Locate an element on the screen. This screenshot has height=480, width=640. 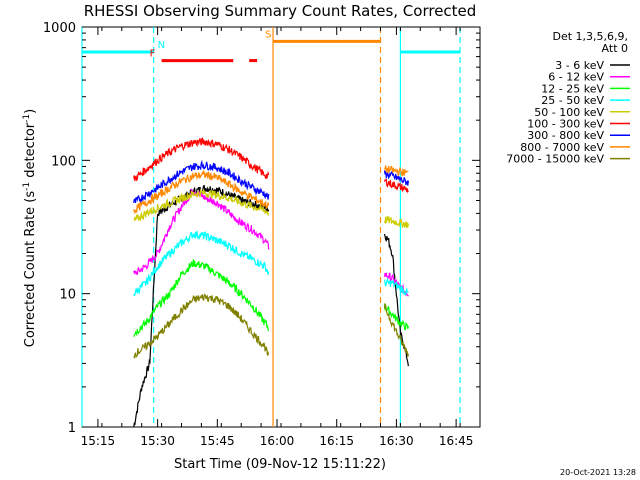
legend-label: 100 - 300 keV is located at coordinates (565, 124).